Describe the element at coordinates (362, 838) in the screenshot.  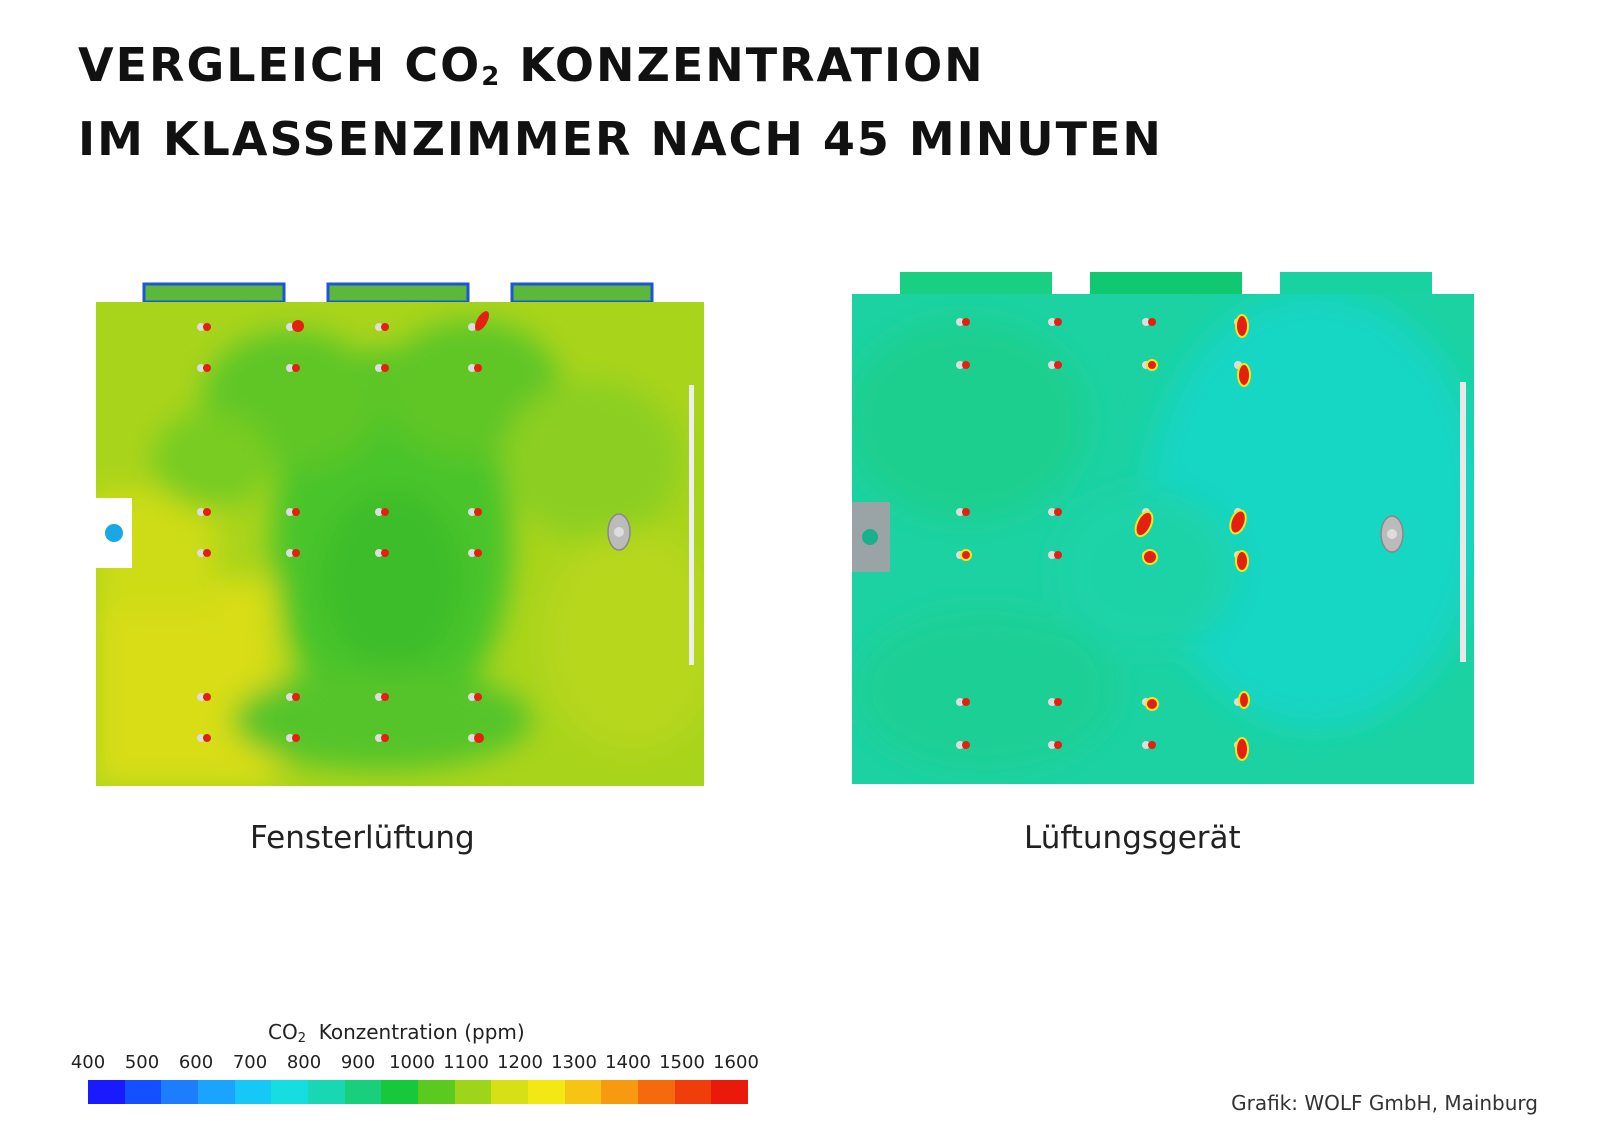
I see `caption-window-ventilation: Fensterlüftung` at that location.